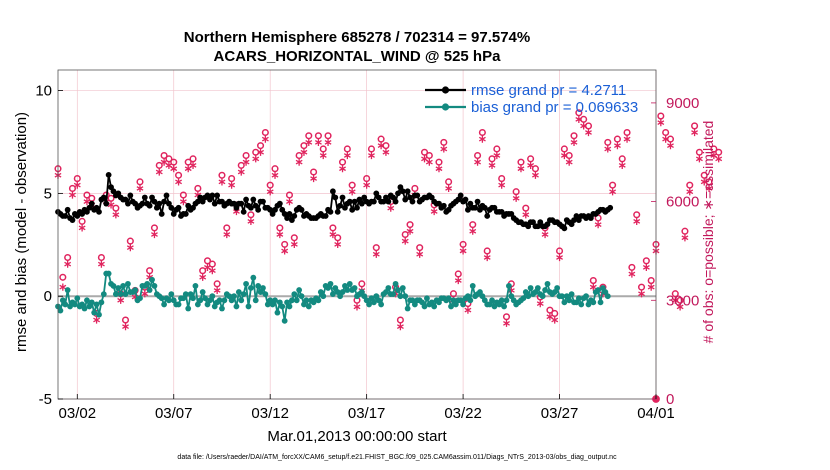 Image resolution: width=830 pixels, height=470 pixels. What do you see at coordinates (708, 232) in the screenshot?
I see `y-axis-right-label: # of obs: o=possible; ∗=assimilated` at bounding box center [708, 232].